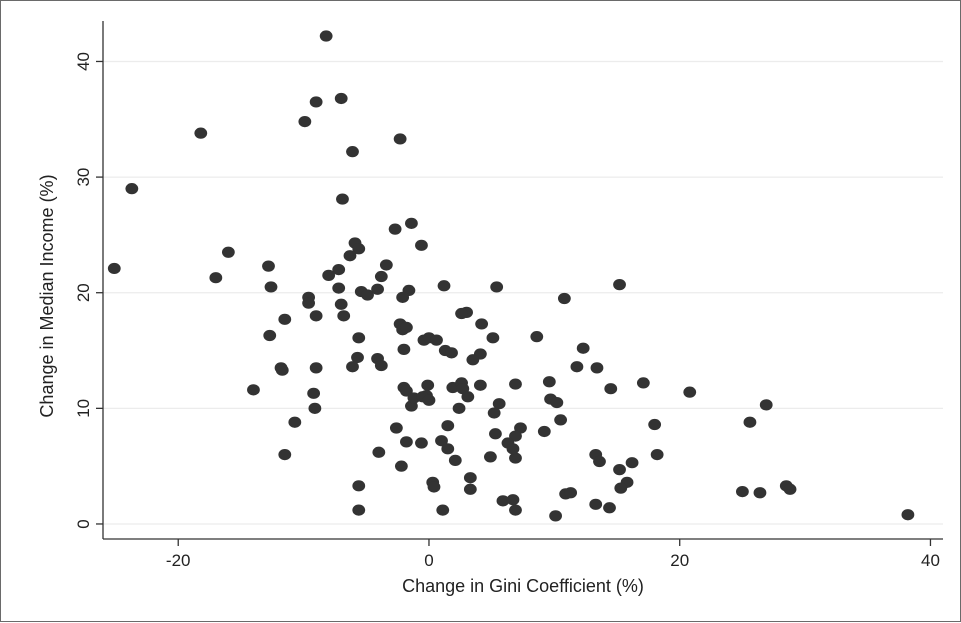  Describe the element at coordinates (523, 586) in the screenshot. I see `x-axis-title: Change in Gini Coefficient (%)` at that location.